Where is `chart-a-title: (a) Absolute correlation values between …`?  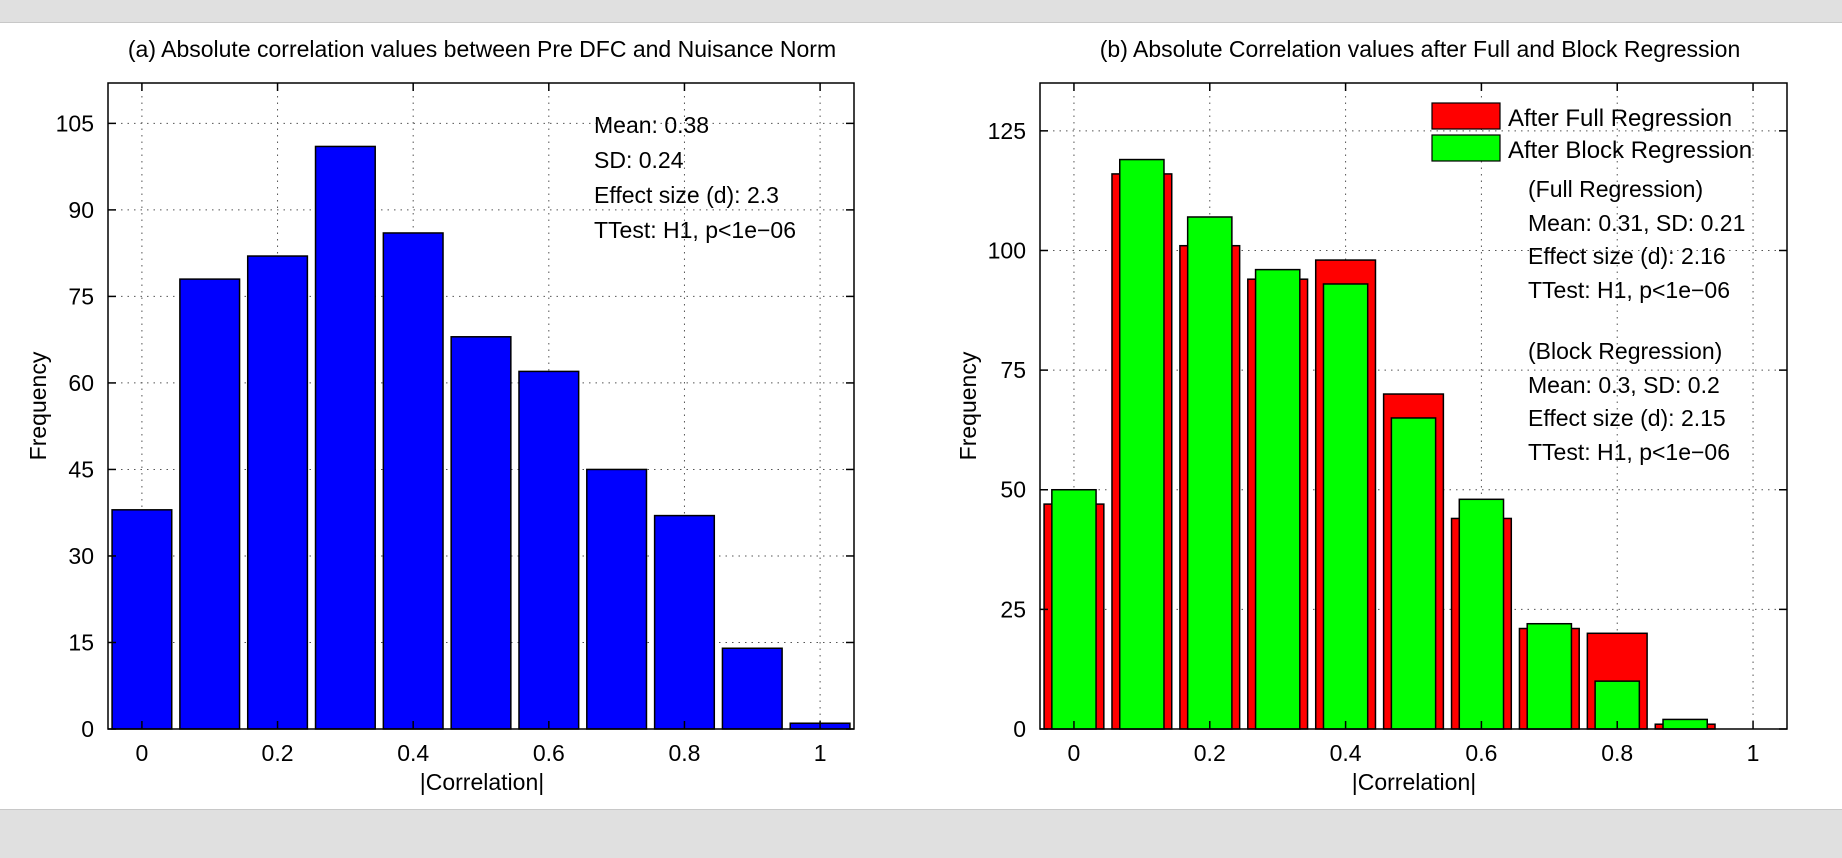 chart-a-title: (a) Absolute correlation values between … is located at coordinates (482, 49).